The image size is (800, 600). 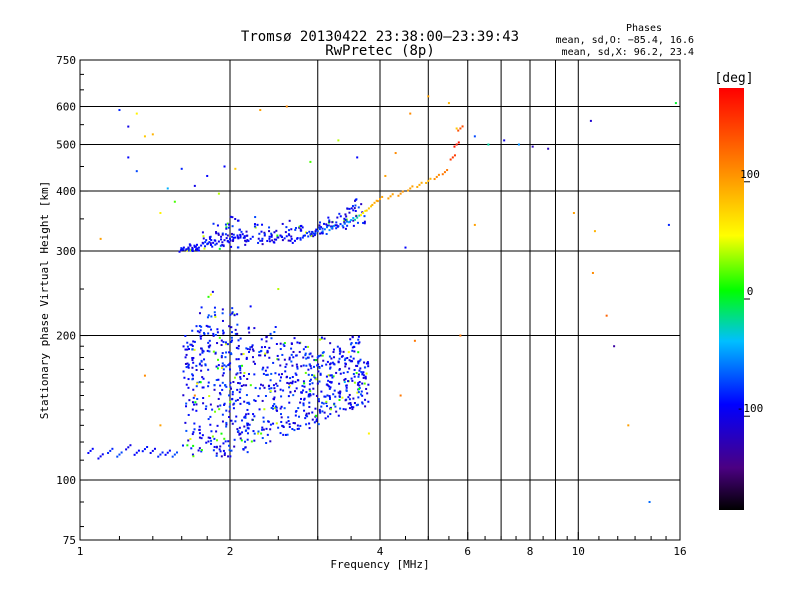 What do you see at coordinates (66, 480) in the screenshot?
I see `y-tick-label: 100` at bounding box center [66, 480].